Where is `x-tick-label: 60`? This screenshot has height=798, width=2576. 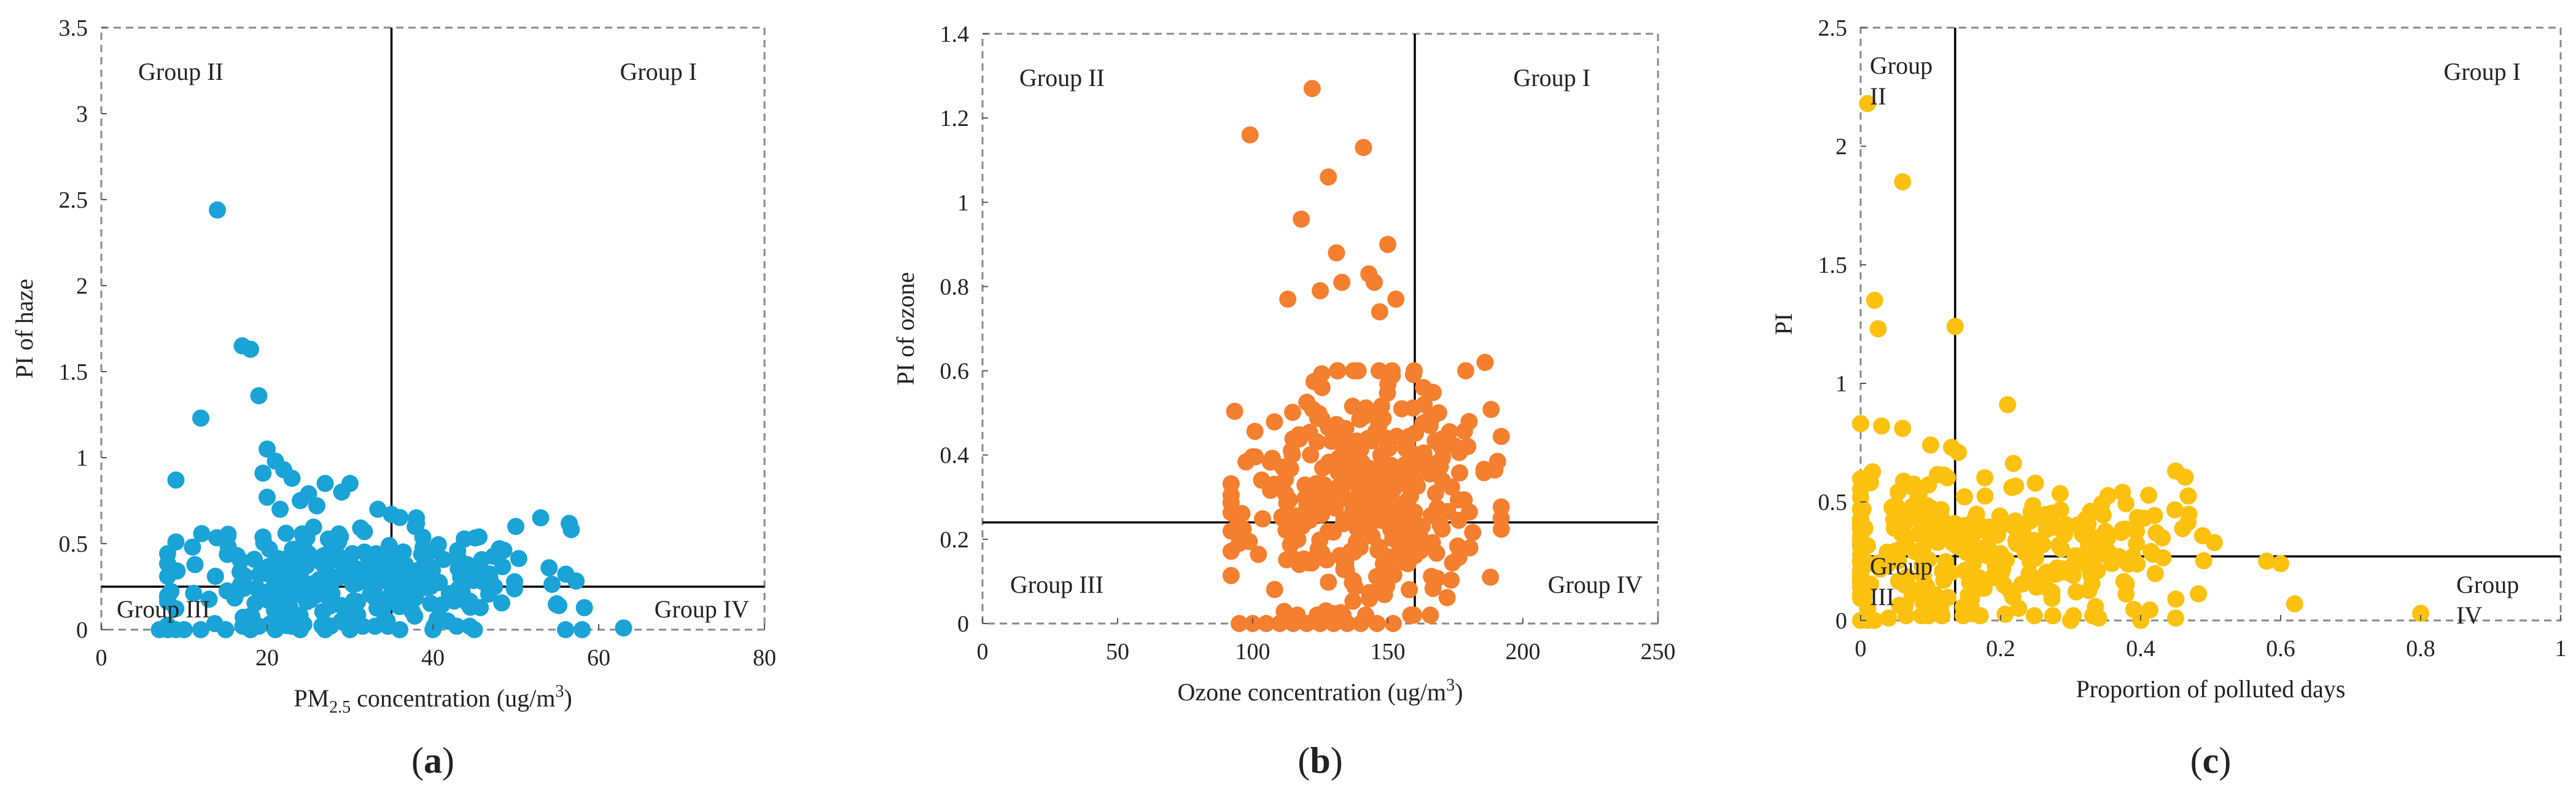 x-tick-label: 60 is located at coordinates (598, 658).